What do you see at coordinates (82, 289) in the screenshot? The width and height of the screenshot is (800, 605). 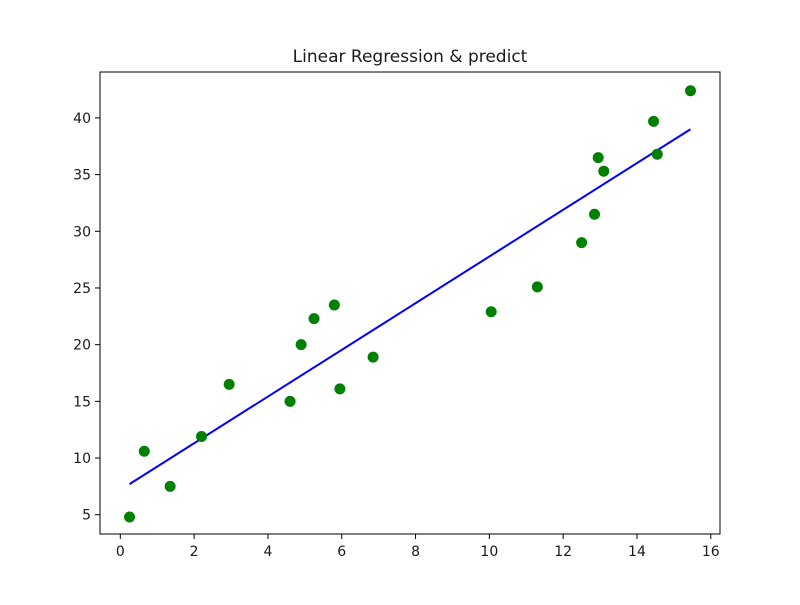 I see `y-tick-label: 25` at bounding box center [82, 289].